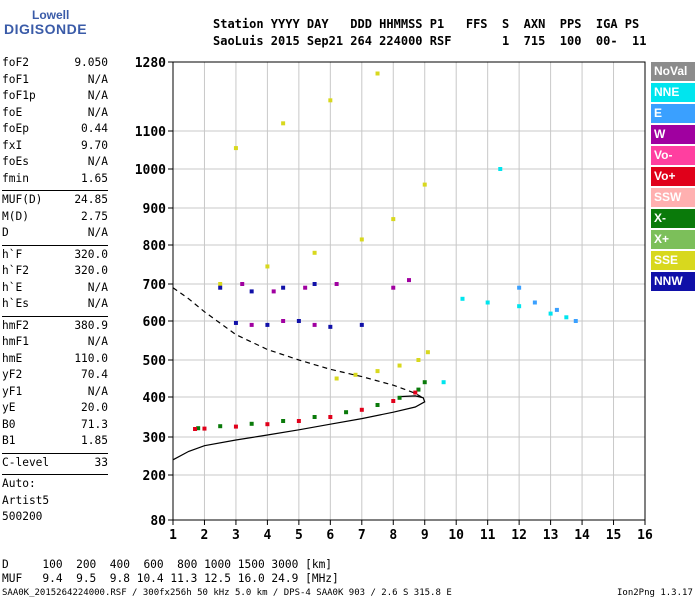  Describe the element at coordinates (51, 15) in the screenshot. I see `logo-lowell-text: Lowell` at that location.